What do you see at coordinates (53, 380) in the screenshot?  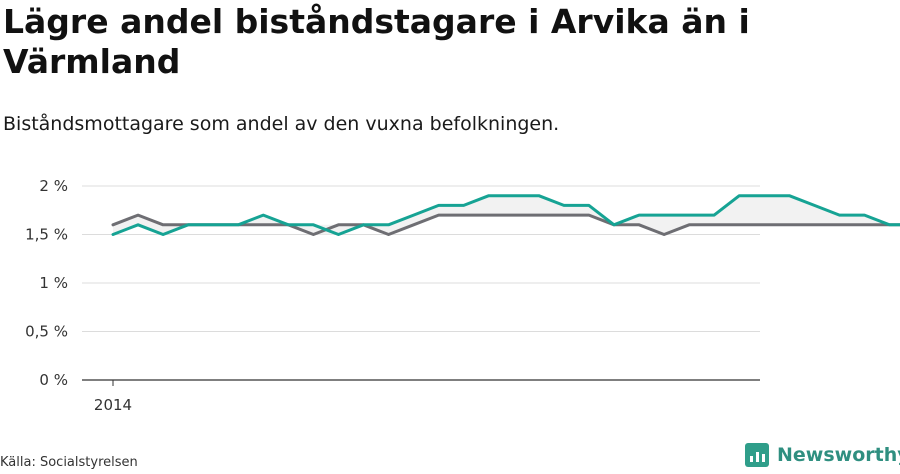 I see `y-tick-label: 0 %` at bounding box center [53, 380].